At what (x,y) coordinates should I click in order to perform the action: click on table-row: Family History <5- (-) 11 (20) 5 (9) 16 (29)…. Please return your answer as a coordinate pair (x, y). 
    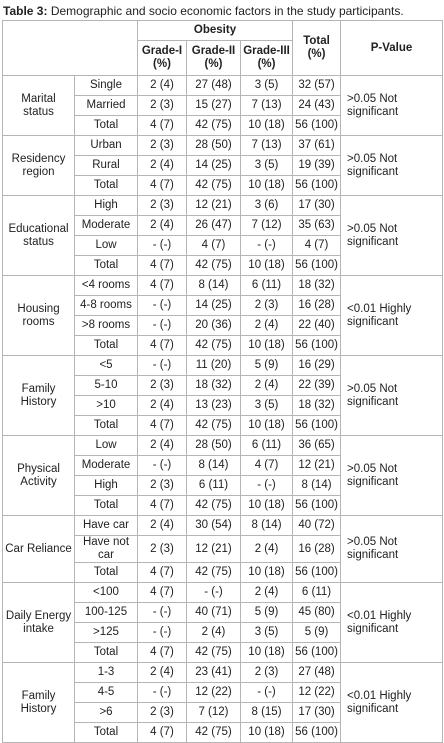
    Looking at the image, I should click on (223, 395).